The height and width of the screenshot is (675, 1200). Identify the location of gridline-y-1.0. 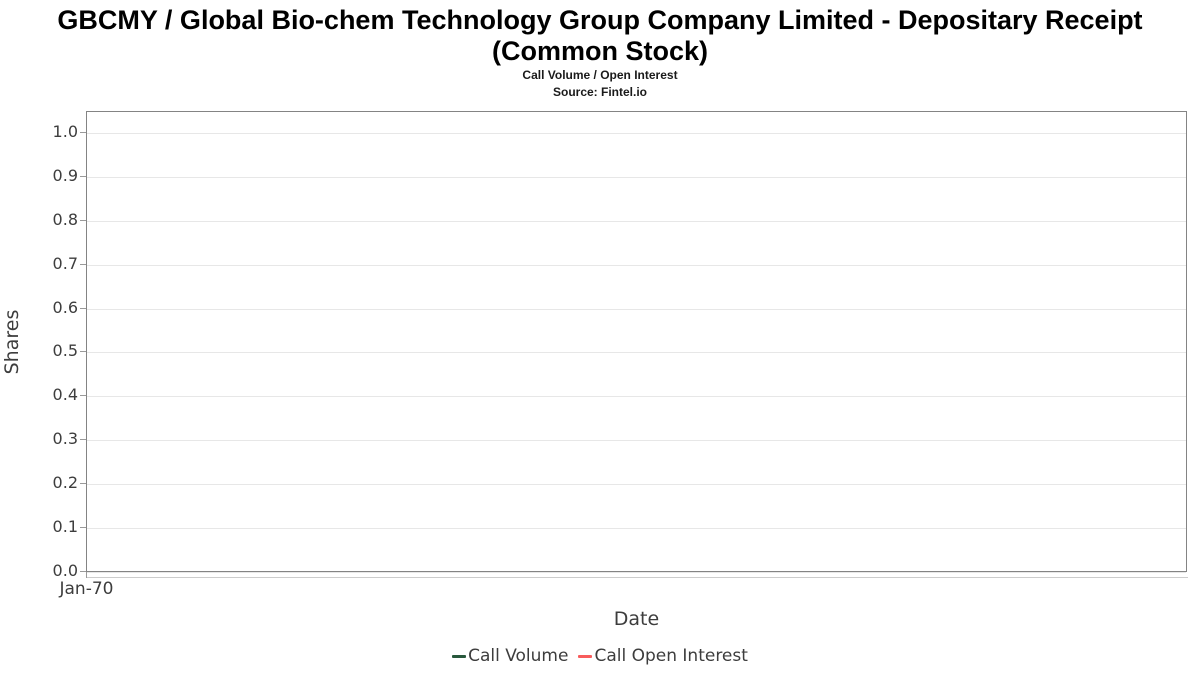
(636, 133).